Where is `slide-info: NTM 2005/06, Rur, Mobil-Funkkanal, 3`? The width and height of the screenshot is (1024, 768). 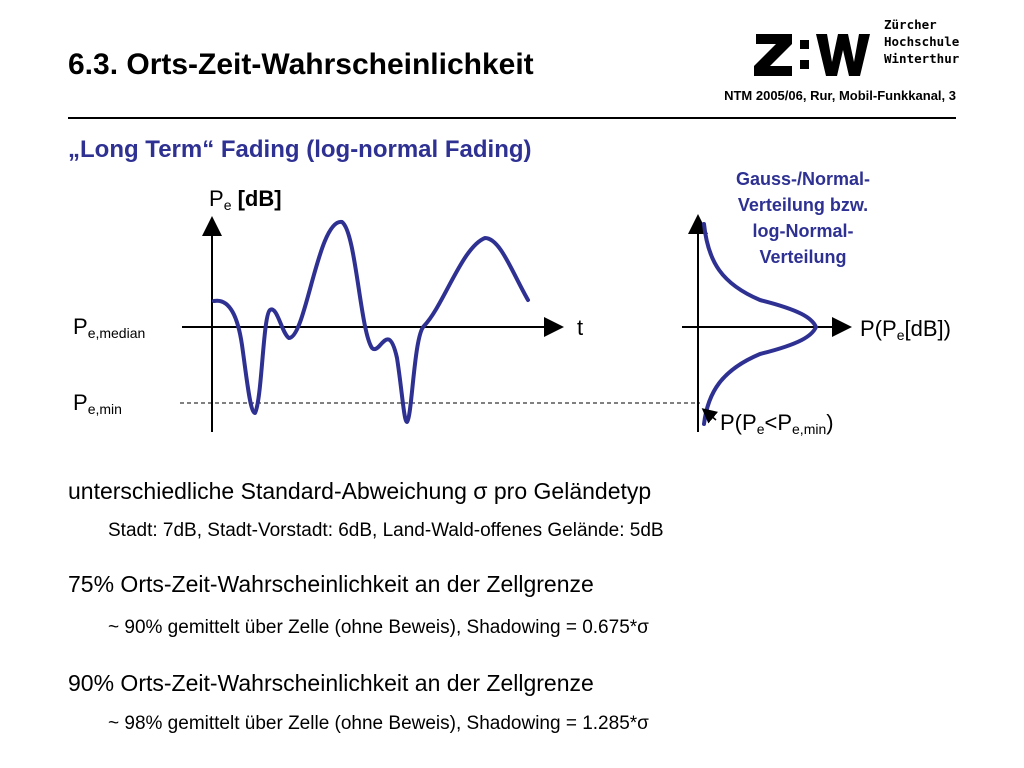
slide-info: NTM 2005/06, Rur, Mobil-Funkkanal, 3 is located at coordinates (840, 95).